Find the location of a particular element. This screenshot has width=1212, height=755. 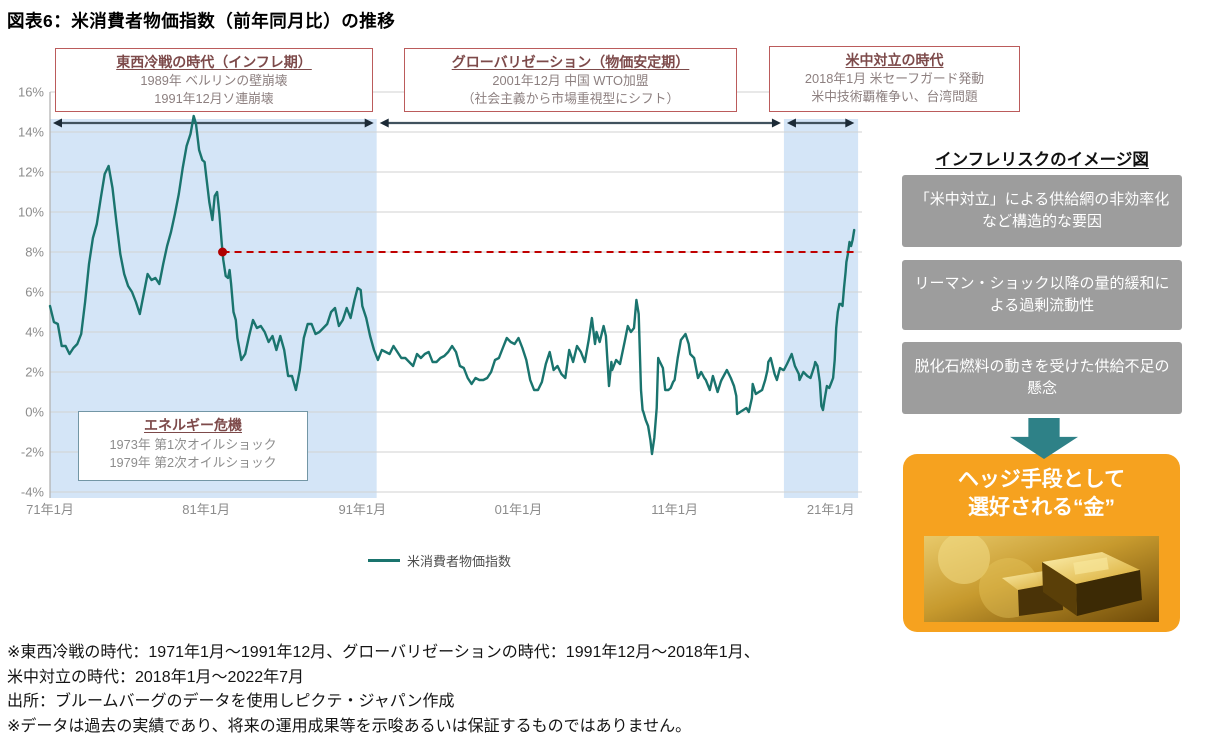

svg-text: 01年1月 is located at coordinates (519, 509).